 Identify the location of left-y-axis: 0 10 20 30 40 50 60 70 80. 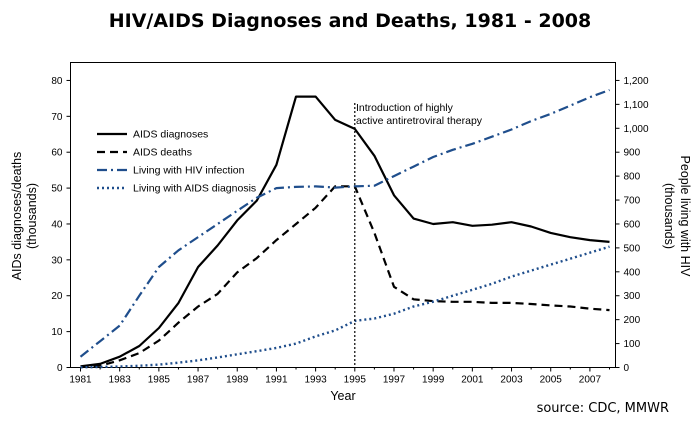
(61, 225).